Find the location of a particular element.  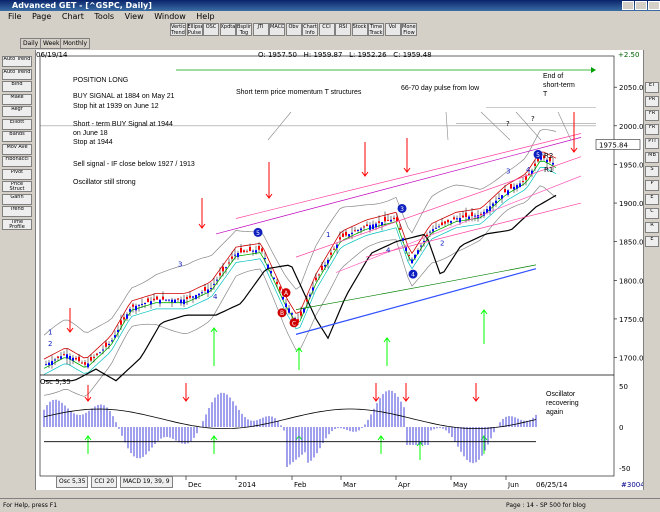

right-tool-3: FR is located at coordinates (652, 129).